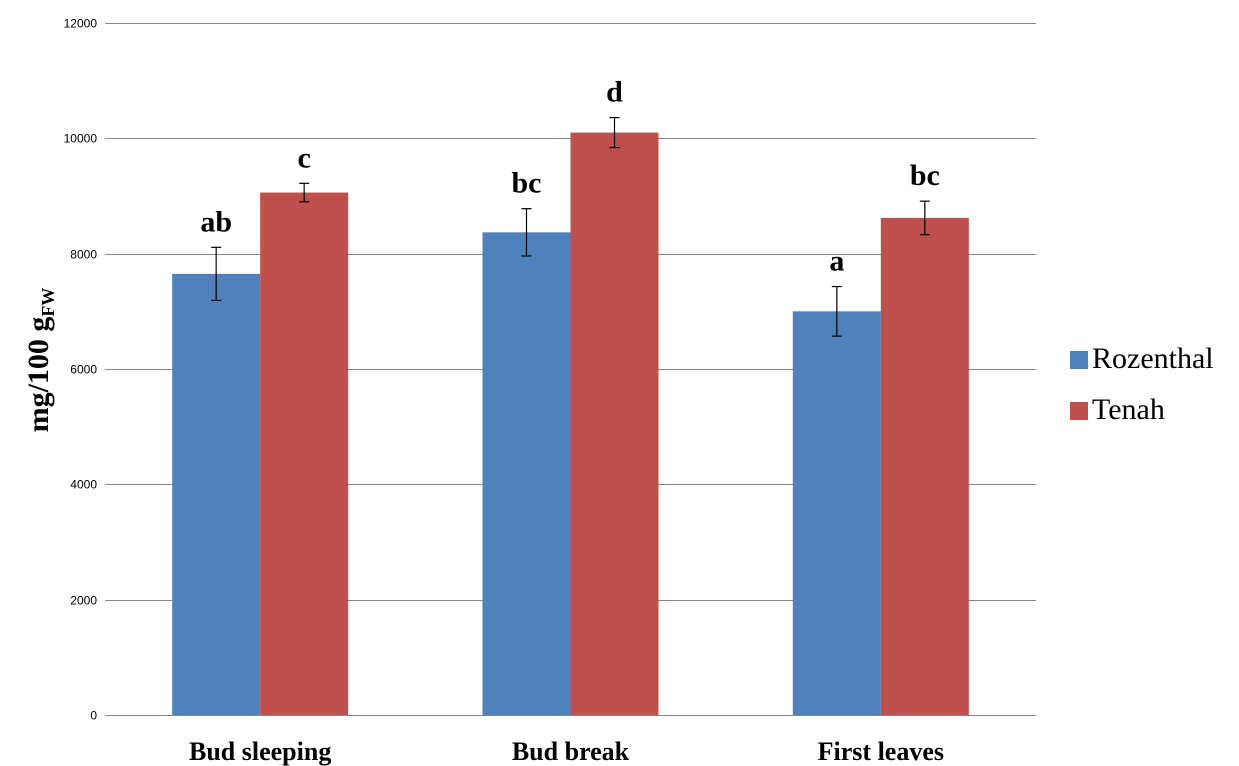 This screenshot has width=1239, height=766. I want to click on x-axis-labels: Bud sleeping Bud break First leaves, so click(566, 751).